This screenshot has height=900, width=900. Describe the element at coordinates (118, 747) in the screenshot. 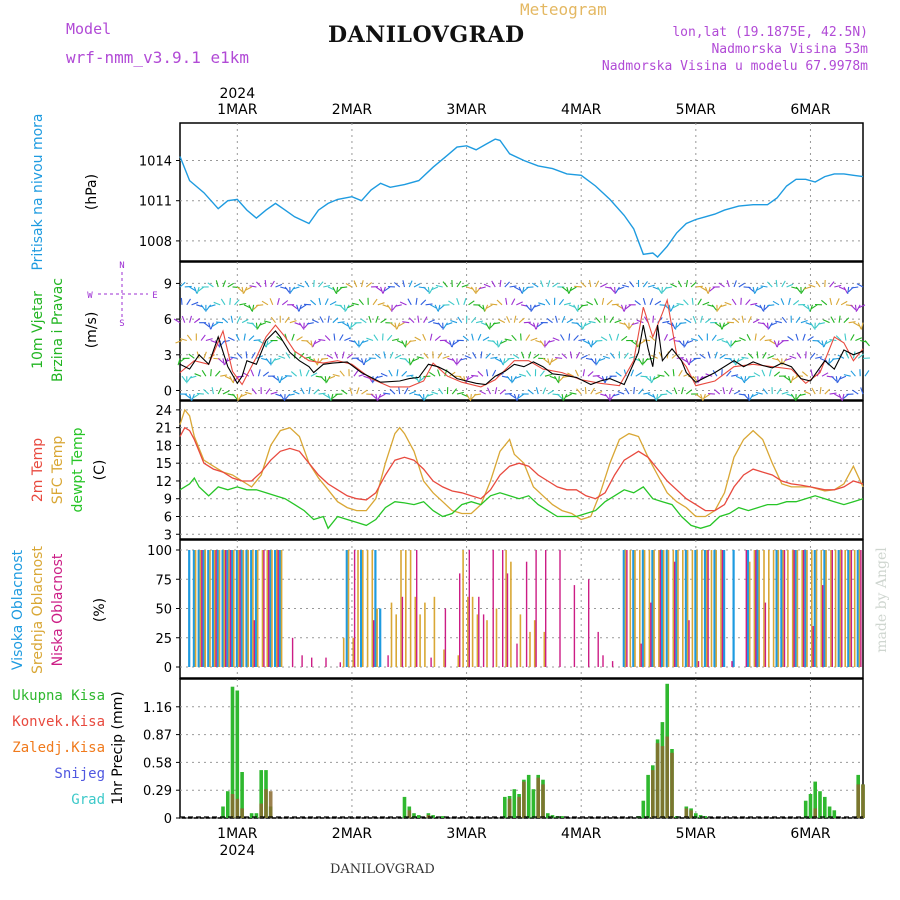

I see `precip-axis-label: 1hr Precip (mm)` at that location.